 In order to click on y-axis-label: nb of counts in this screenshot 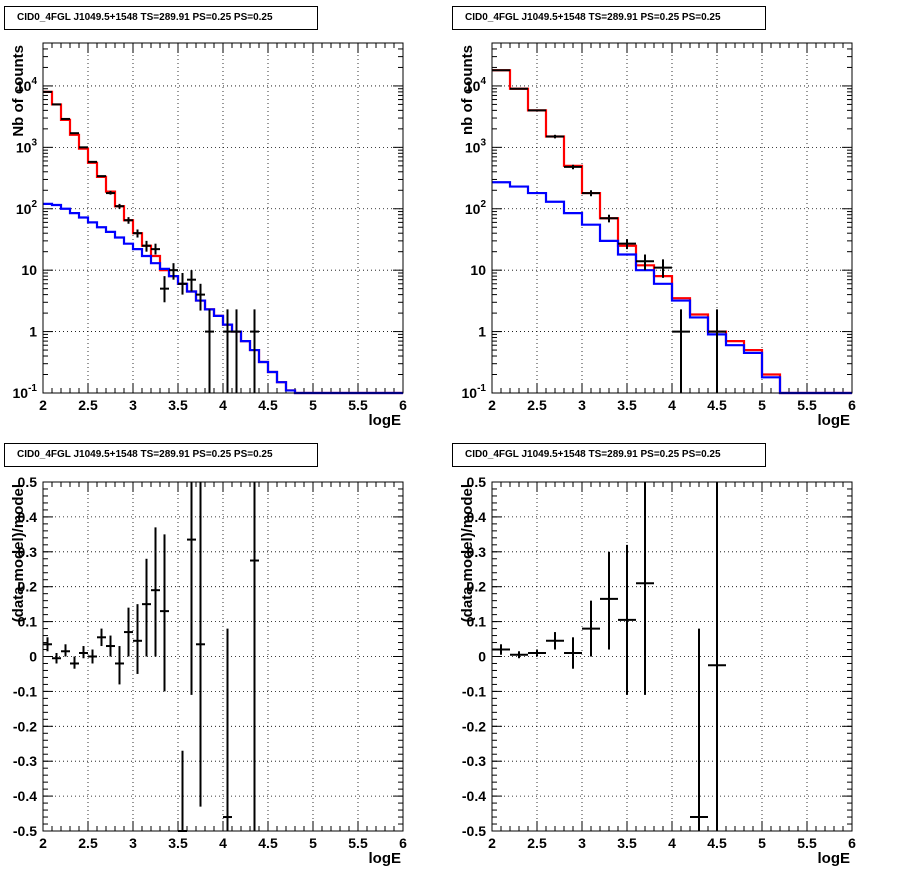, I will do `click(467, 90)`.